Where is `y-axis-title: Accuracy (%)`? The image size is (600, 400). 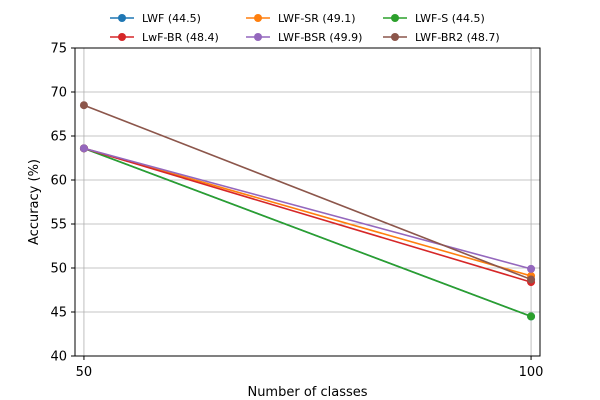 y-axis-title: Accuracy (%) is located at coordinates (34, 202).